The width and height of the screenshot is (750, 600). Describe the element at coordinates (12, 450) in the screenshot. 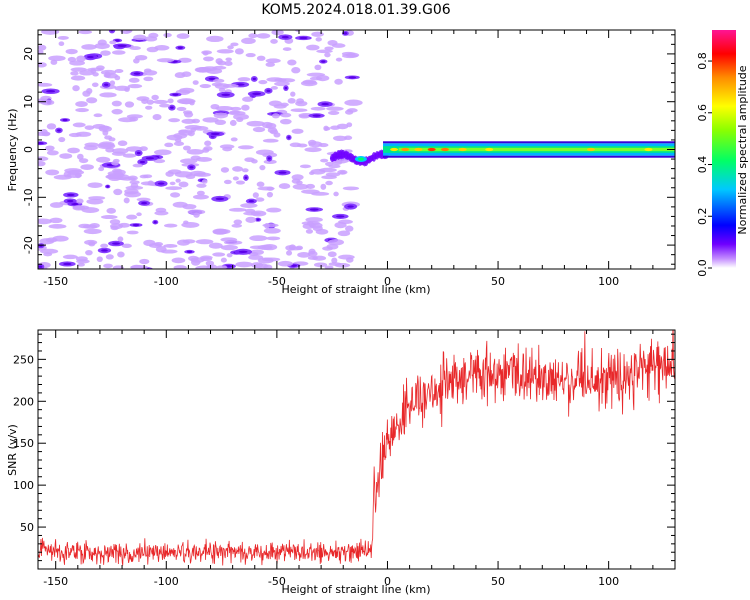

I see `snr-y-axis-label: SNR (v/v)` at that location.